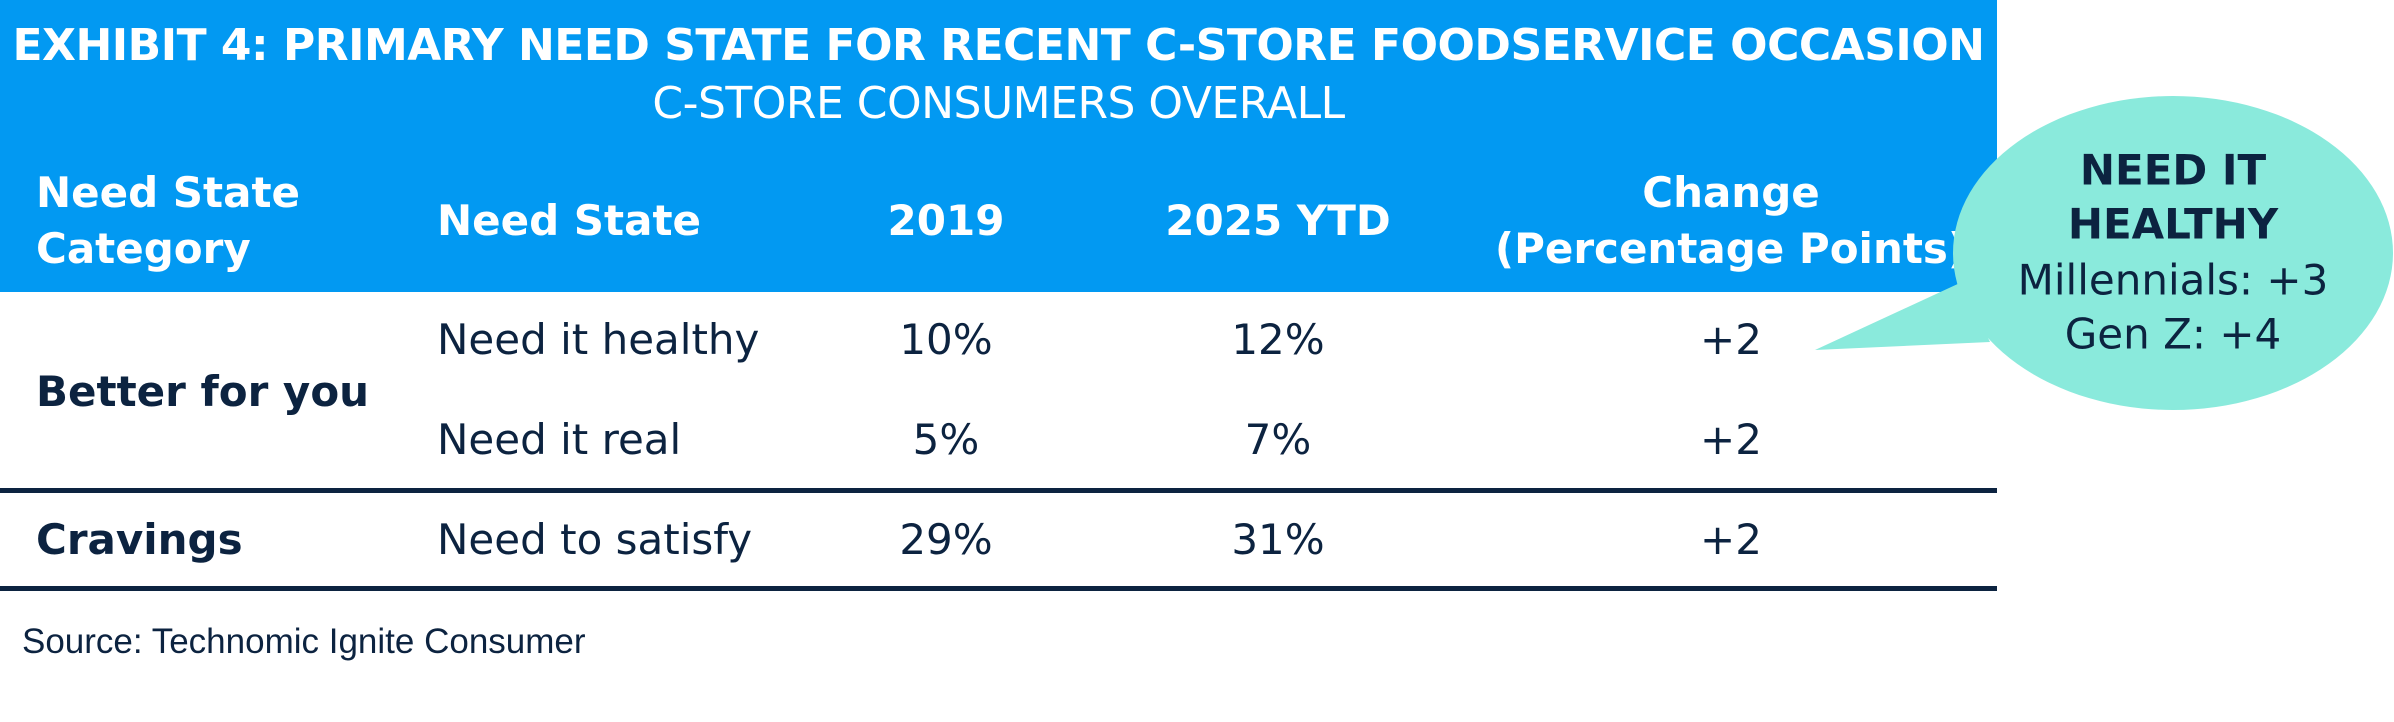 The width and height of the screenshot is (2394, 722). Describe the element at coordinates (1278, 339) in the screenshot. I see `value-2025-cell: 12%` at that location.